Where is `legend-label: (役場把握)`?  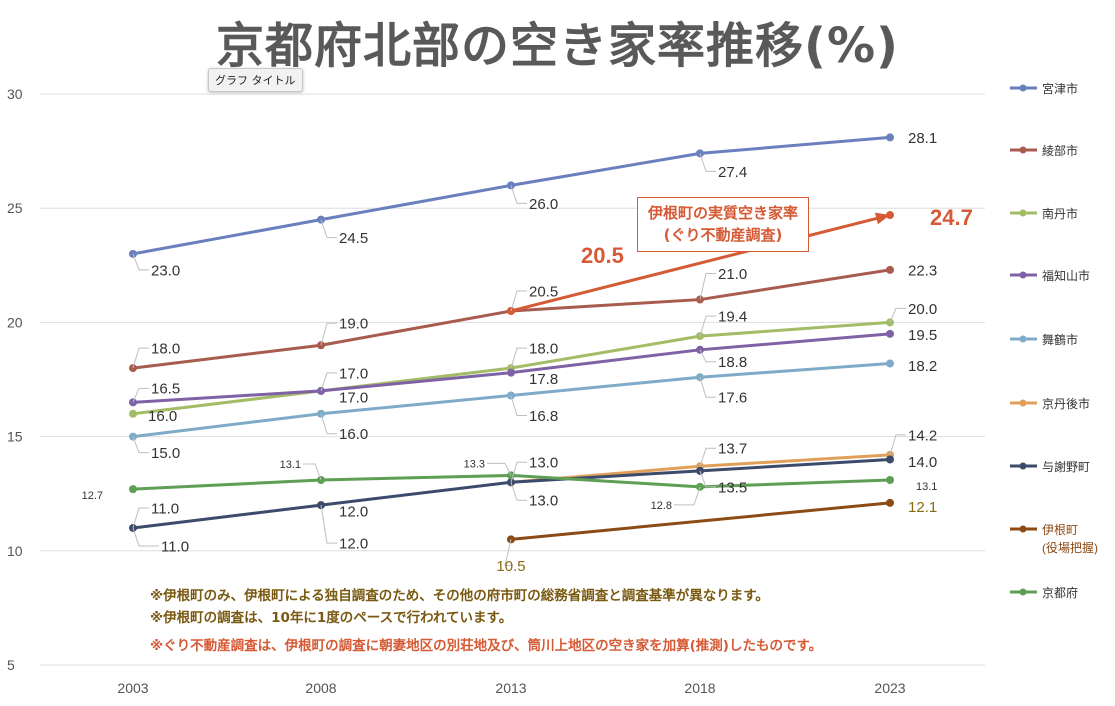
legend-label: (役場把握) is located at coordinates (1070, 547).